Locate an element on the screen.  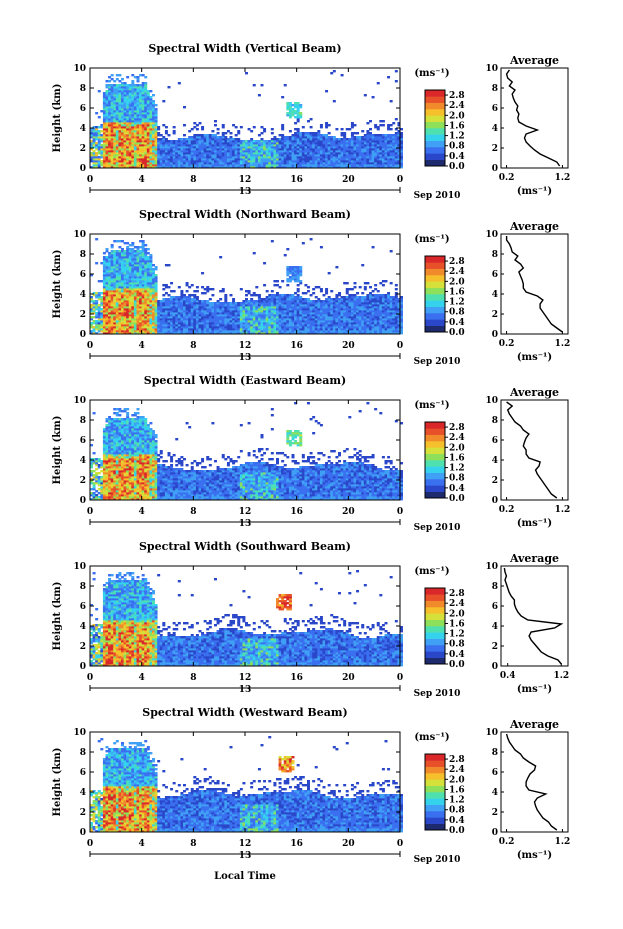
x-tick-label: 0 is located at coordinates (90, 180).